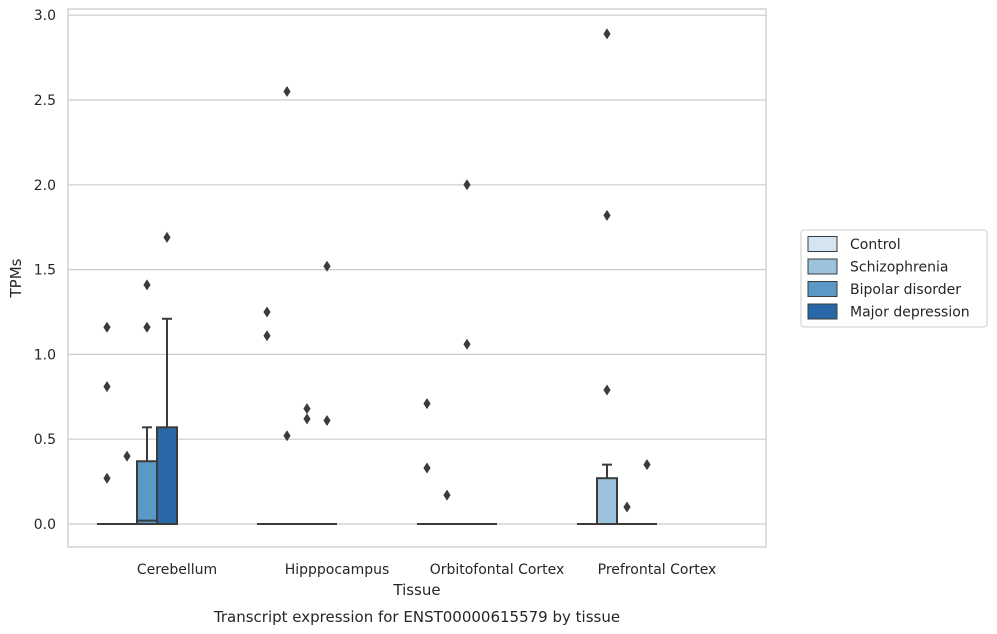 The height and width of the screenshot is (634, 997). What do you see at coordinates (45, 525) in the screenshot?
I see `y-tick-label: 0.0` at bounding box center [45, 525].